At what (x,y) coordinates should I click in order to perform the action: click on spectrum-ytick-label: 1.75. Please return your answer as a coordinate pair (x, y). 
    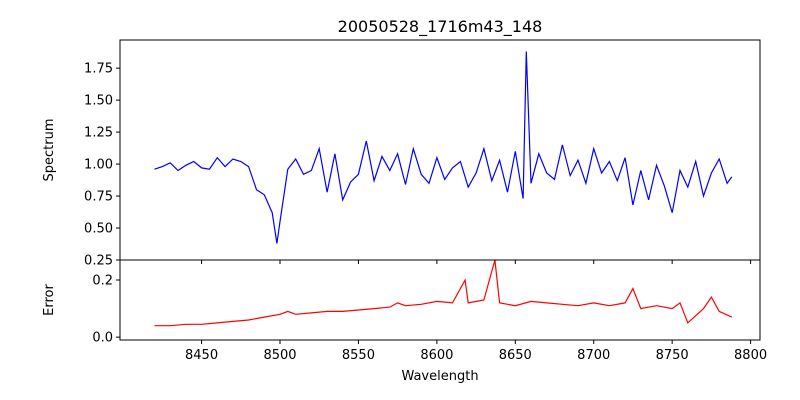
    Looking at the image, I should click on (98, 69).